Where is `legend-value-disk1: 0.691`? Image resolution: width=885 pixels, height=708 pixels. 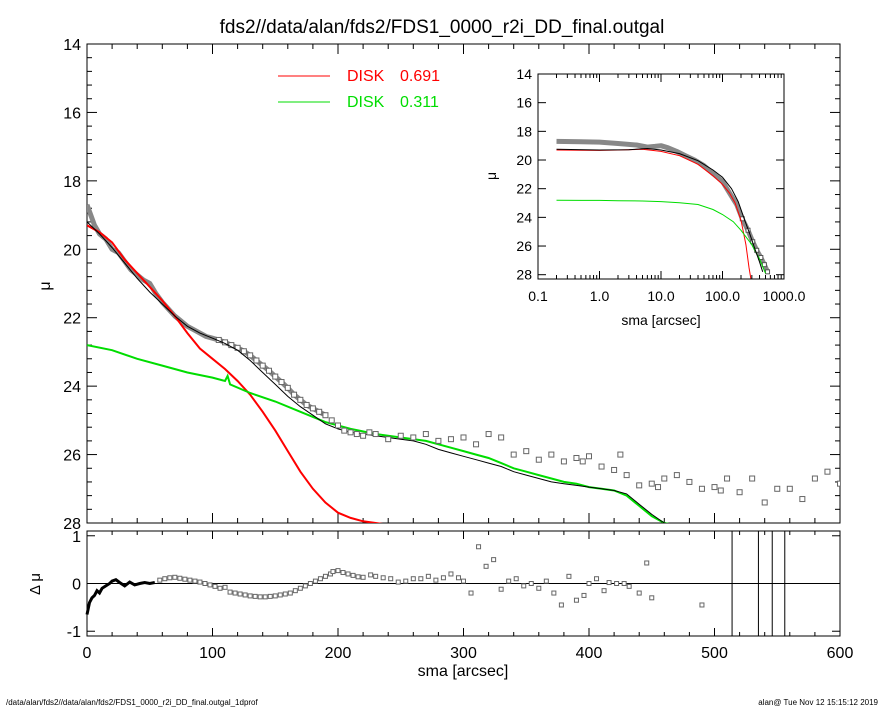
legend-value-disk1: 0.691 is located at coordinates (420, 76).